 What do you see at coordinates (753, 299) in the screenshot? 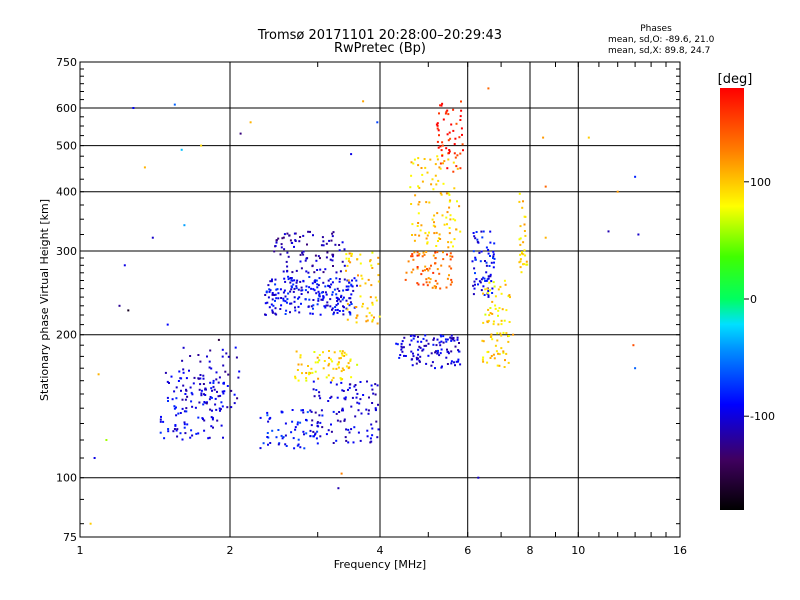
I see `colorbar-tick-label: 0` at bounding box center [753, 299].